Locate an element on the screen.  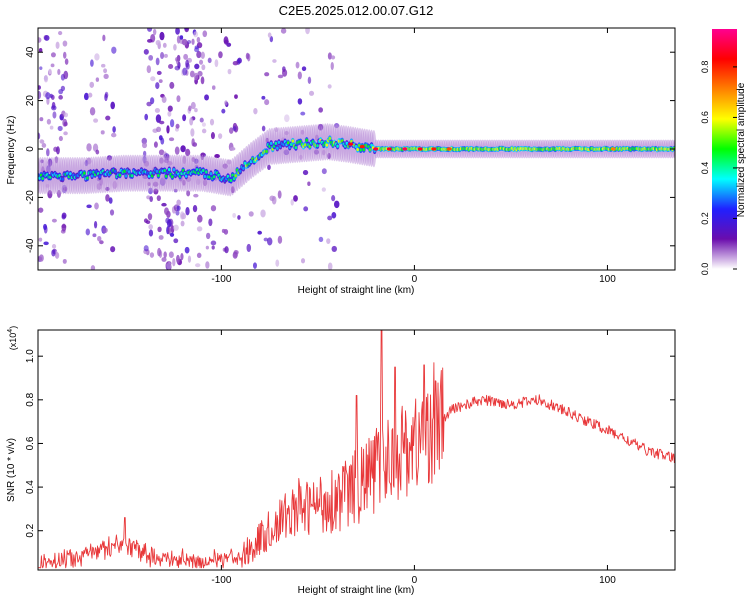
snr-x-label: Height of straight line (km) is located at coordinates (356, 590).